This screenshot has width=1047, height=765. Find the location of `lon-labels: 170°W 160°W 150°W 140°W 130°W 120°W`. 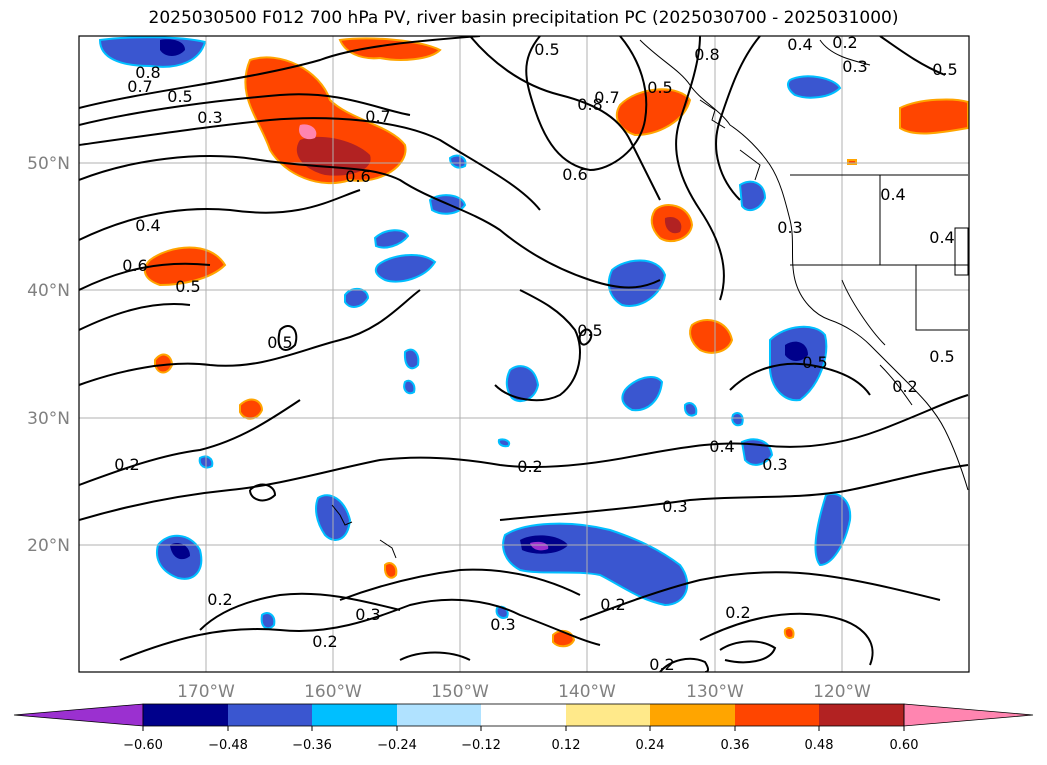

lon-labels: 170°W 160°W 150°W 140°W 130°W 120°W is located at coordinates (524, 692).